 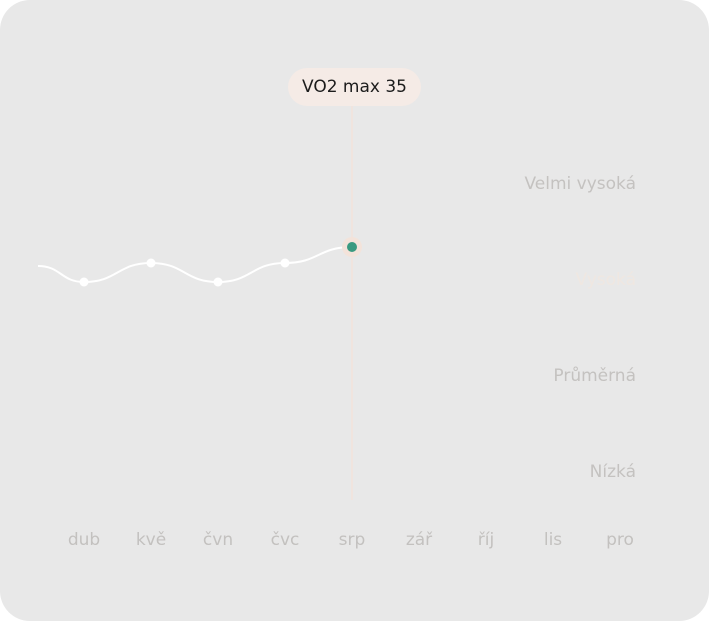 I want to click on month-label-0: dub, so click(x=84, y=540).